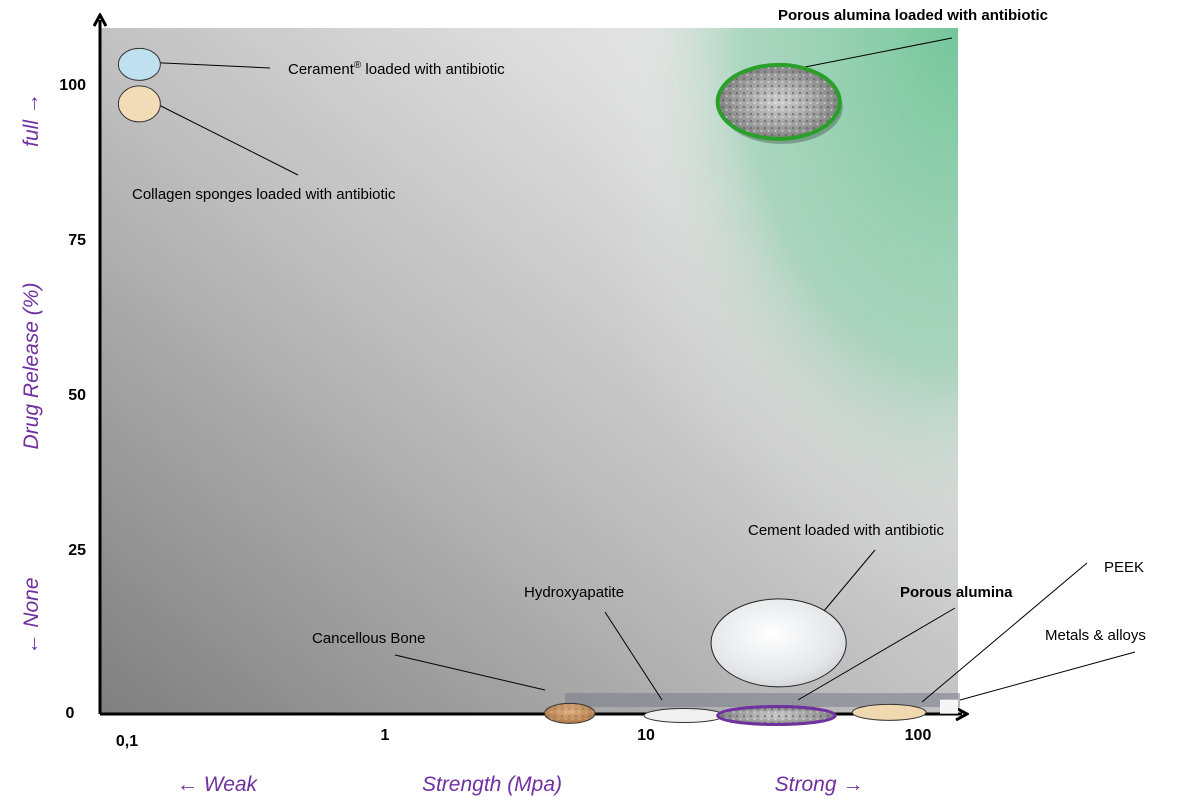 The height and width of the screenshot is (800, 1202). Describe the element at coordinates (31, 615) in the screenshot. I see `y-axis-none-label: ← None` at that location.